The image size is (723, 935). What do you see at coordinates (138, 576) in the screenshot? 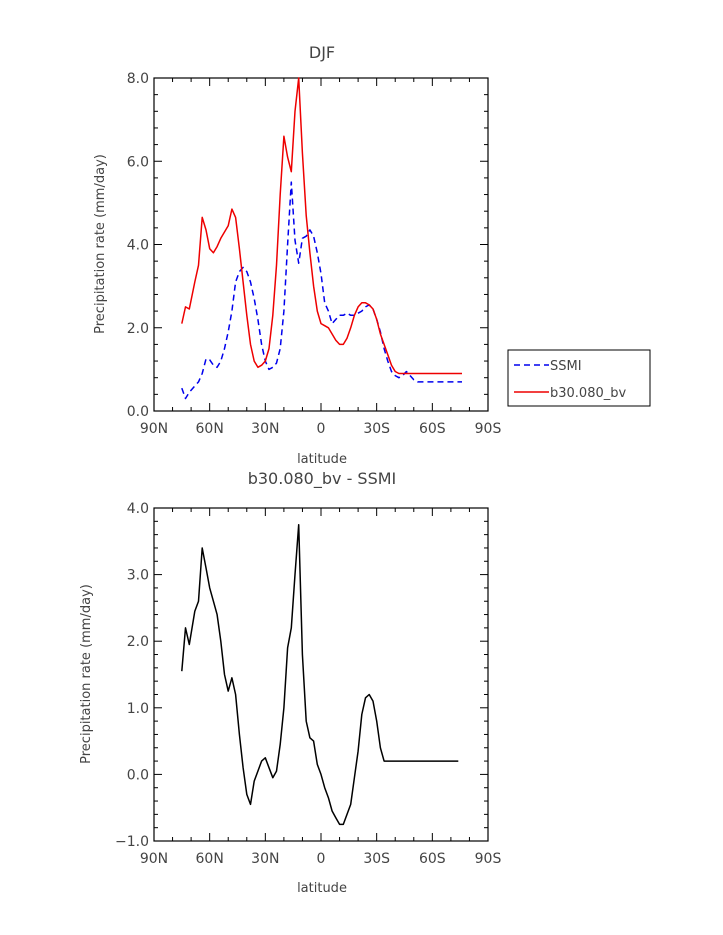
I see `y-tick-label: 3.0` at bounding box center [138, 576].